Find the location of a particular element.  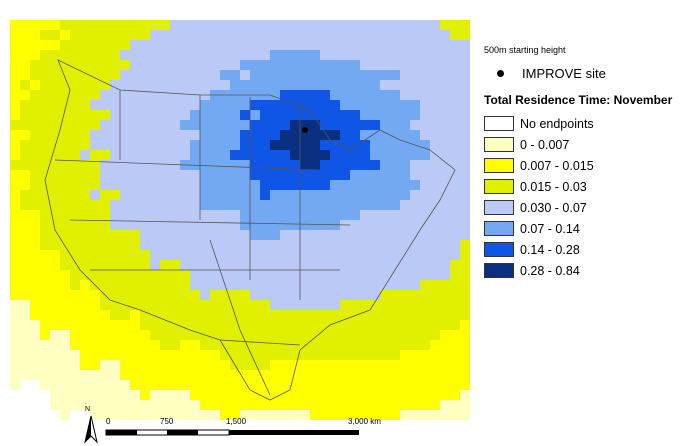

legend-swatch is located at coordinates (499, 207).